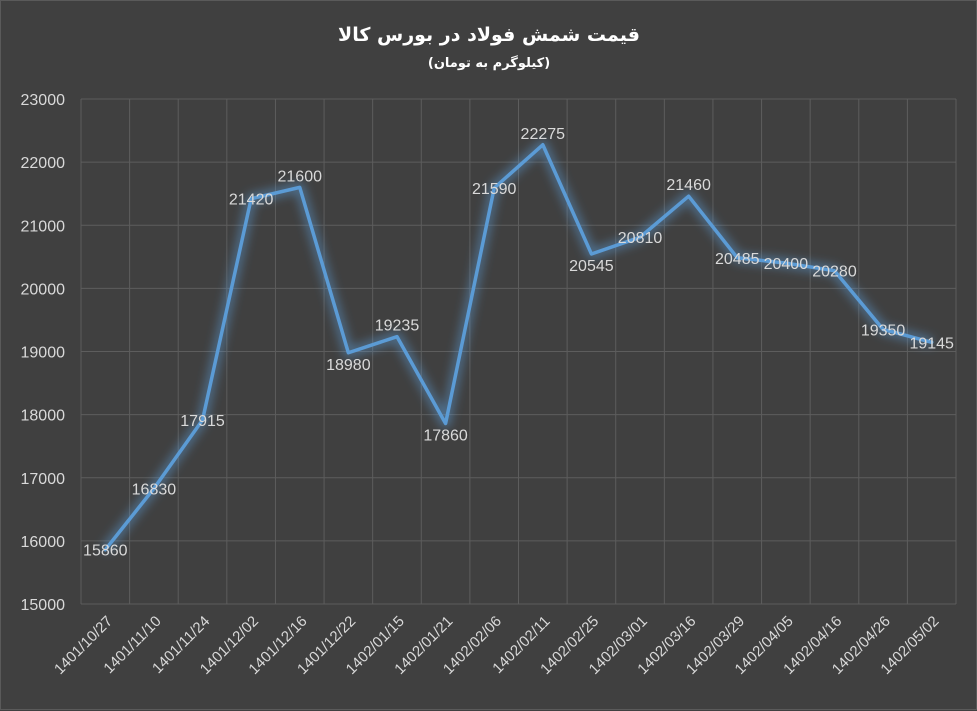 This screenshot has height=711, width=977. Describe the element at coordinates (300, 176) in the screenshot. I see `data-label: 21600` at that location.